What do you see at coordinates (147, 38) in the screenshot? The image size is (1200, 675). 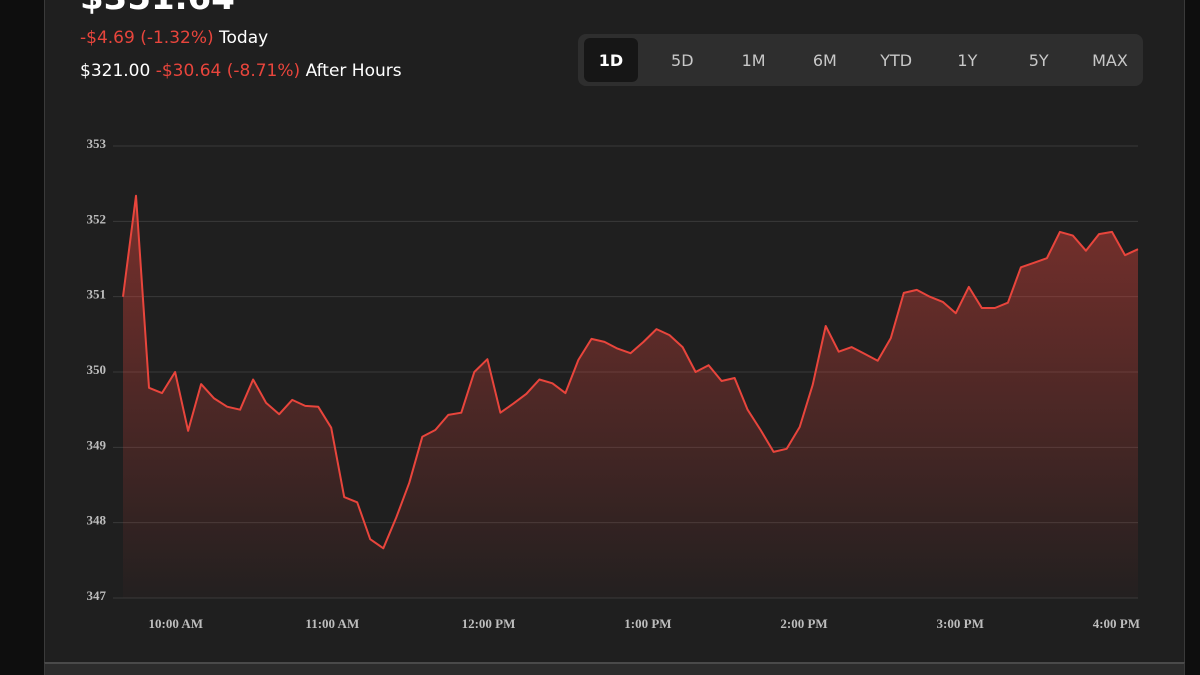 I see `today-change: -$4.69 (-1.32%)` at bounding box center [147, 38].